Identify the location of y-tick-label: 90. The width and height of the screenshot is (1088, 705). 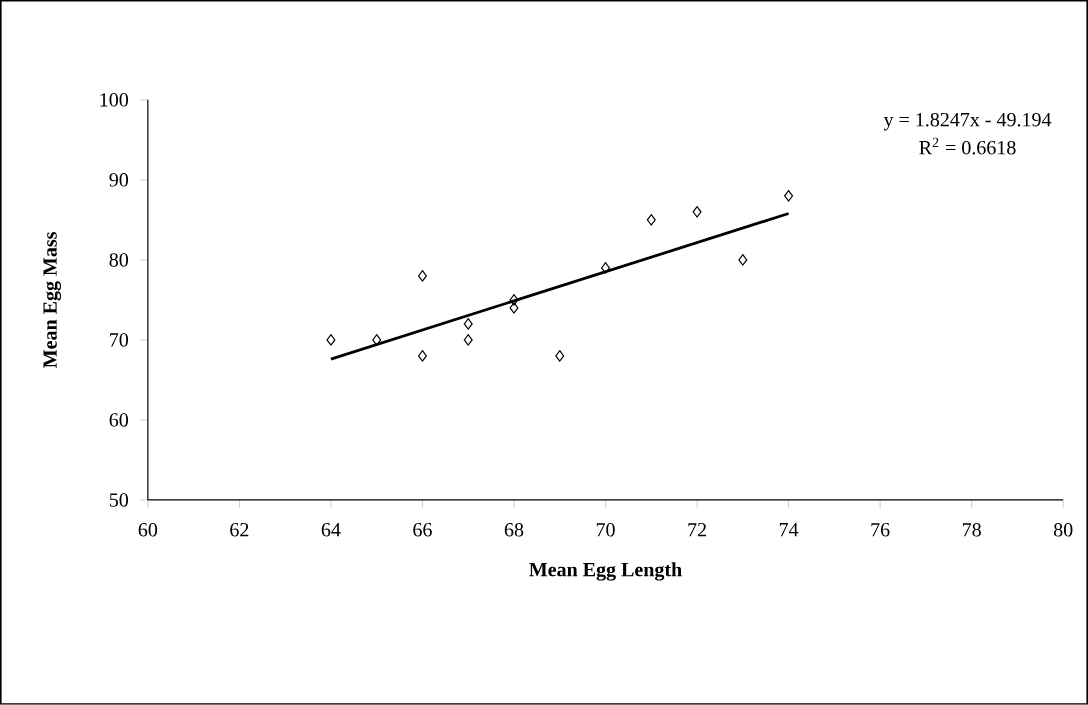
(119, 180).